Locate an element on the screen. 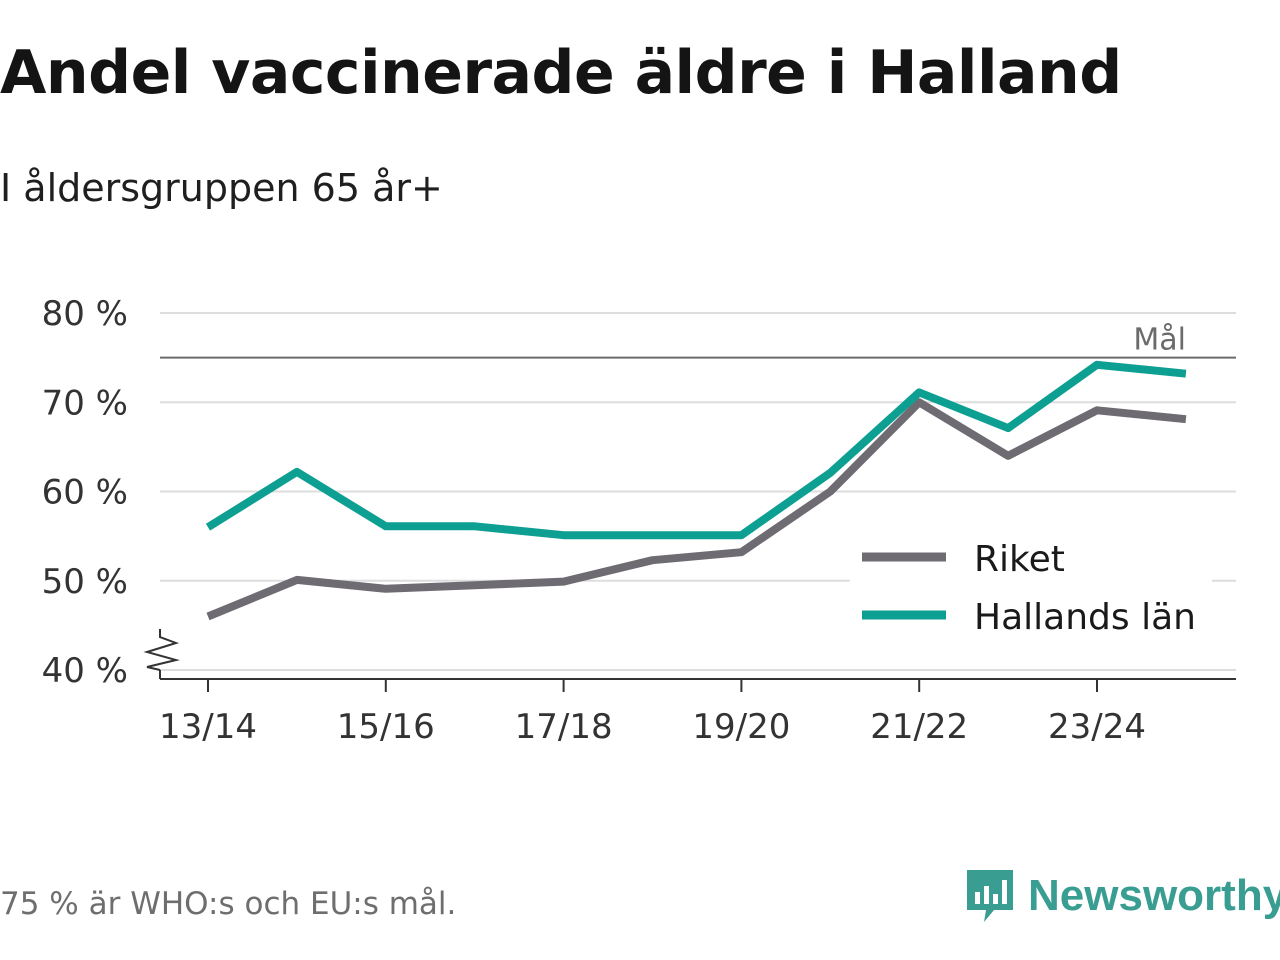 Image resolution: width=1280 pixels, height=960 pixels. y-tick-labels: 80 % 70 % 60 % 50 % 40 % is located at coordinates (85, 492).